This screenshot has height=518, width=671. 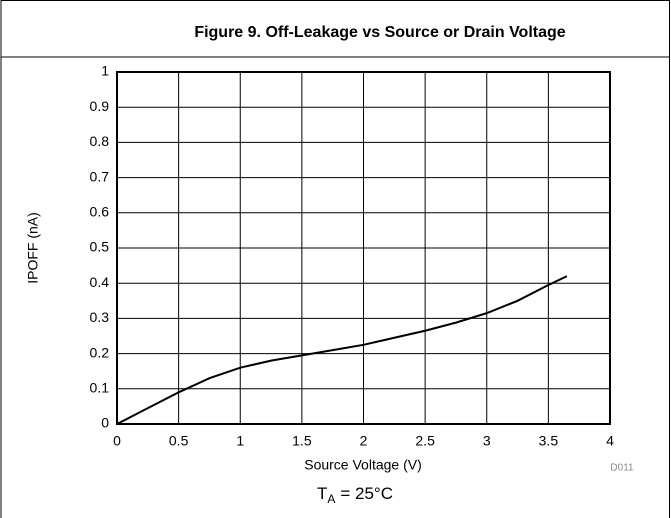 I want to click on x-tick-label: 2, so click(x=364, y=441).